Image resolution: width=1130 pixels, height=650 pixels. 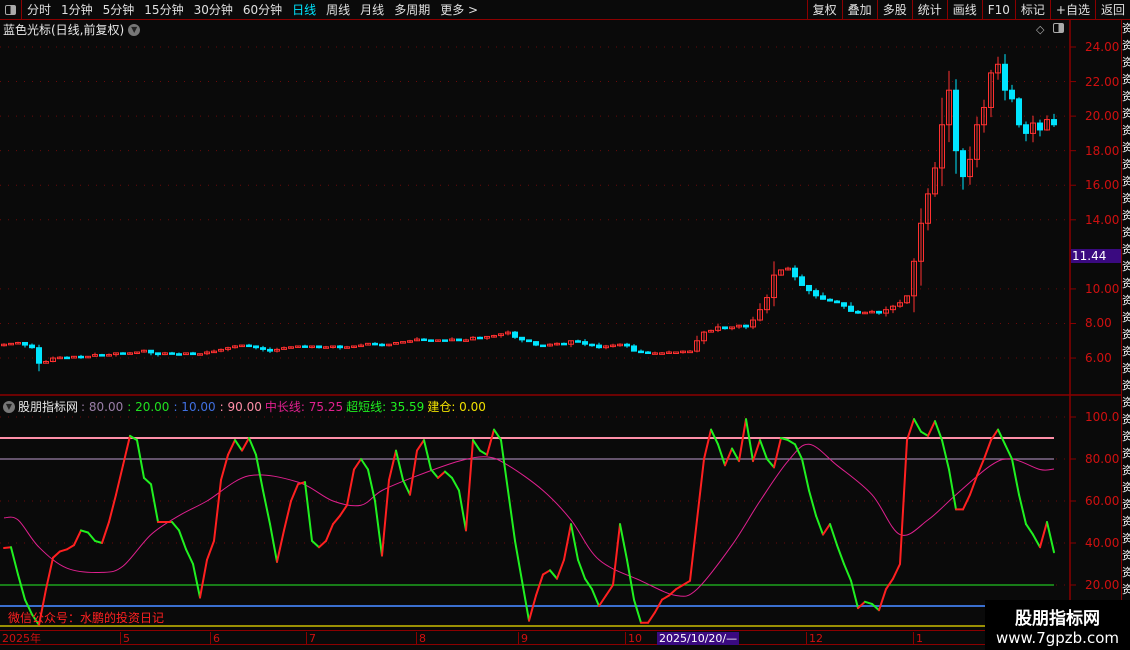 I want to click on tab-period: 多周期, so click(x=412, y=10).